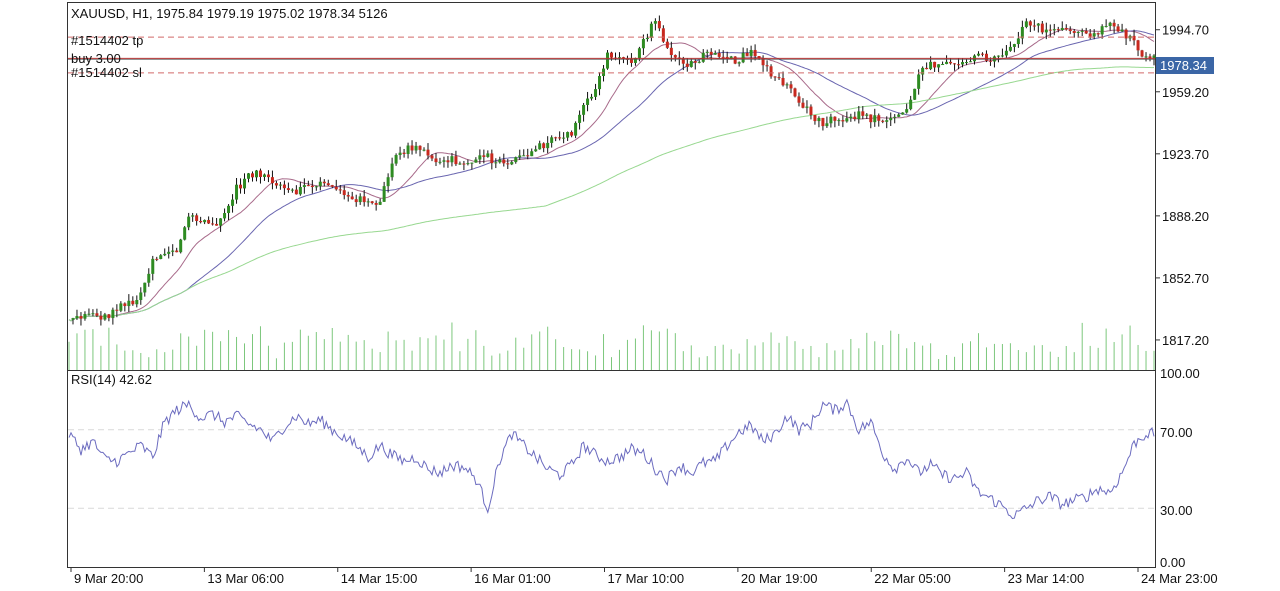 Image resolution: width=1280 pixels, height=591 pixels. What do you see at coordinates (611, 55) in the screenshot?
I see `order-levels` at bounding box center [611, 55].